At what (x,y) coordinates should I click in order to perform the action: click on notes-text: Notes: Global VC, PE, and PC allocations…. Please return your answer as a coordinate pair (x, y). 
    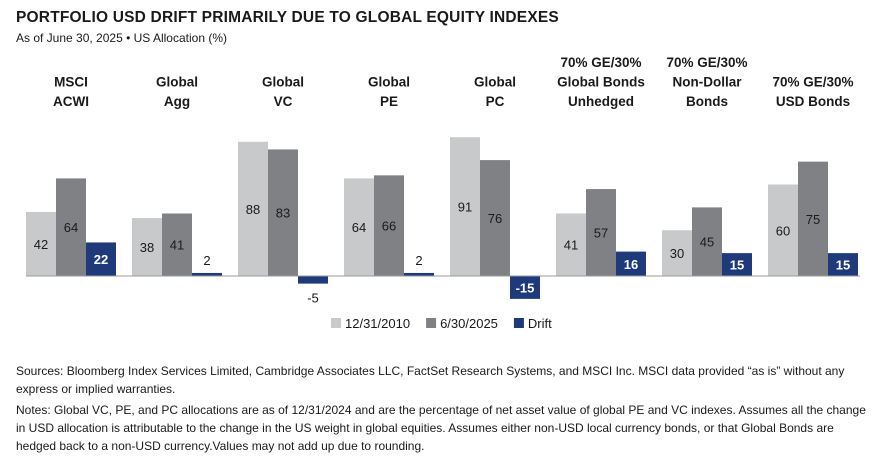
    Looking at the image, I should click on (441, 428).